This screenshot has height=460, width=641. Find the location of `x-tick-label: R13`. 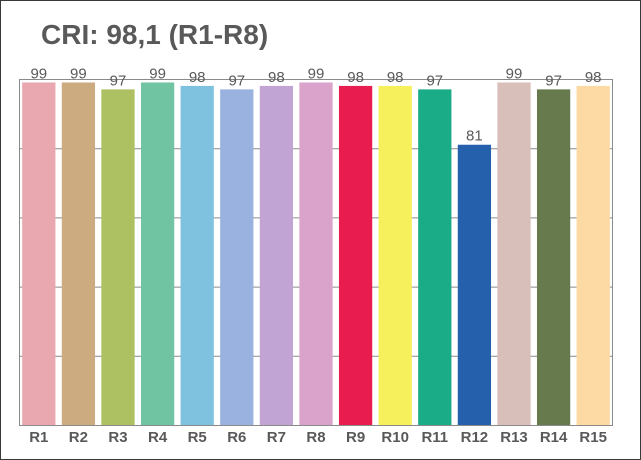

x-tick-label: R13 is located at coordinates (514, 437).